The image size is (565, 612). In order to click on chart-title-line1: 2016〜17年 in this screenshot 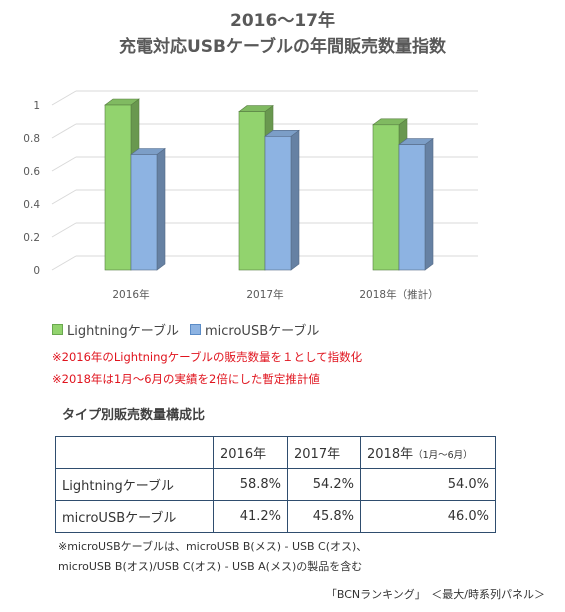, I will do `click(282, 21)`.